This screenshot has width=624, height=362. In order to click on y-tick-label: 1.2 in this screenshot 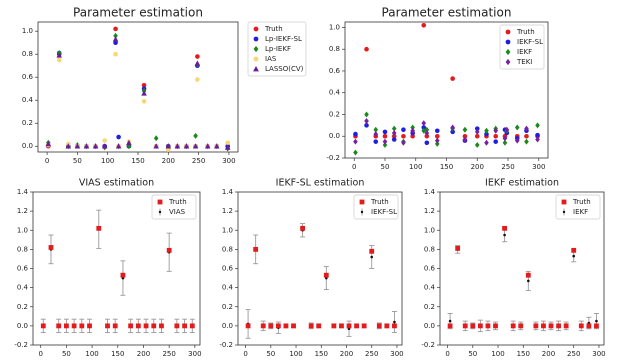, I will do `click(429, 211)`.